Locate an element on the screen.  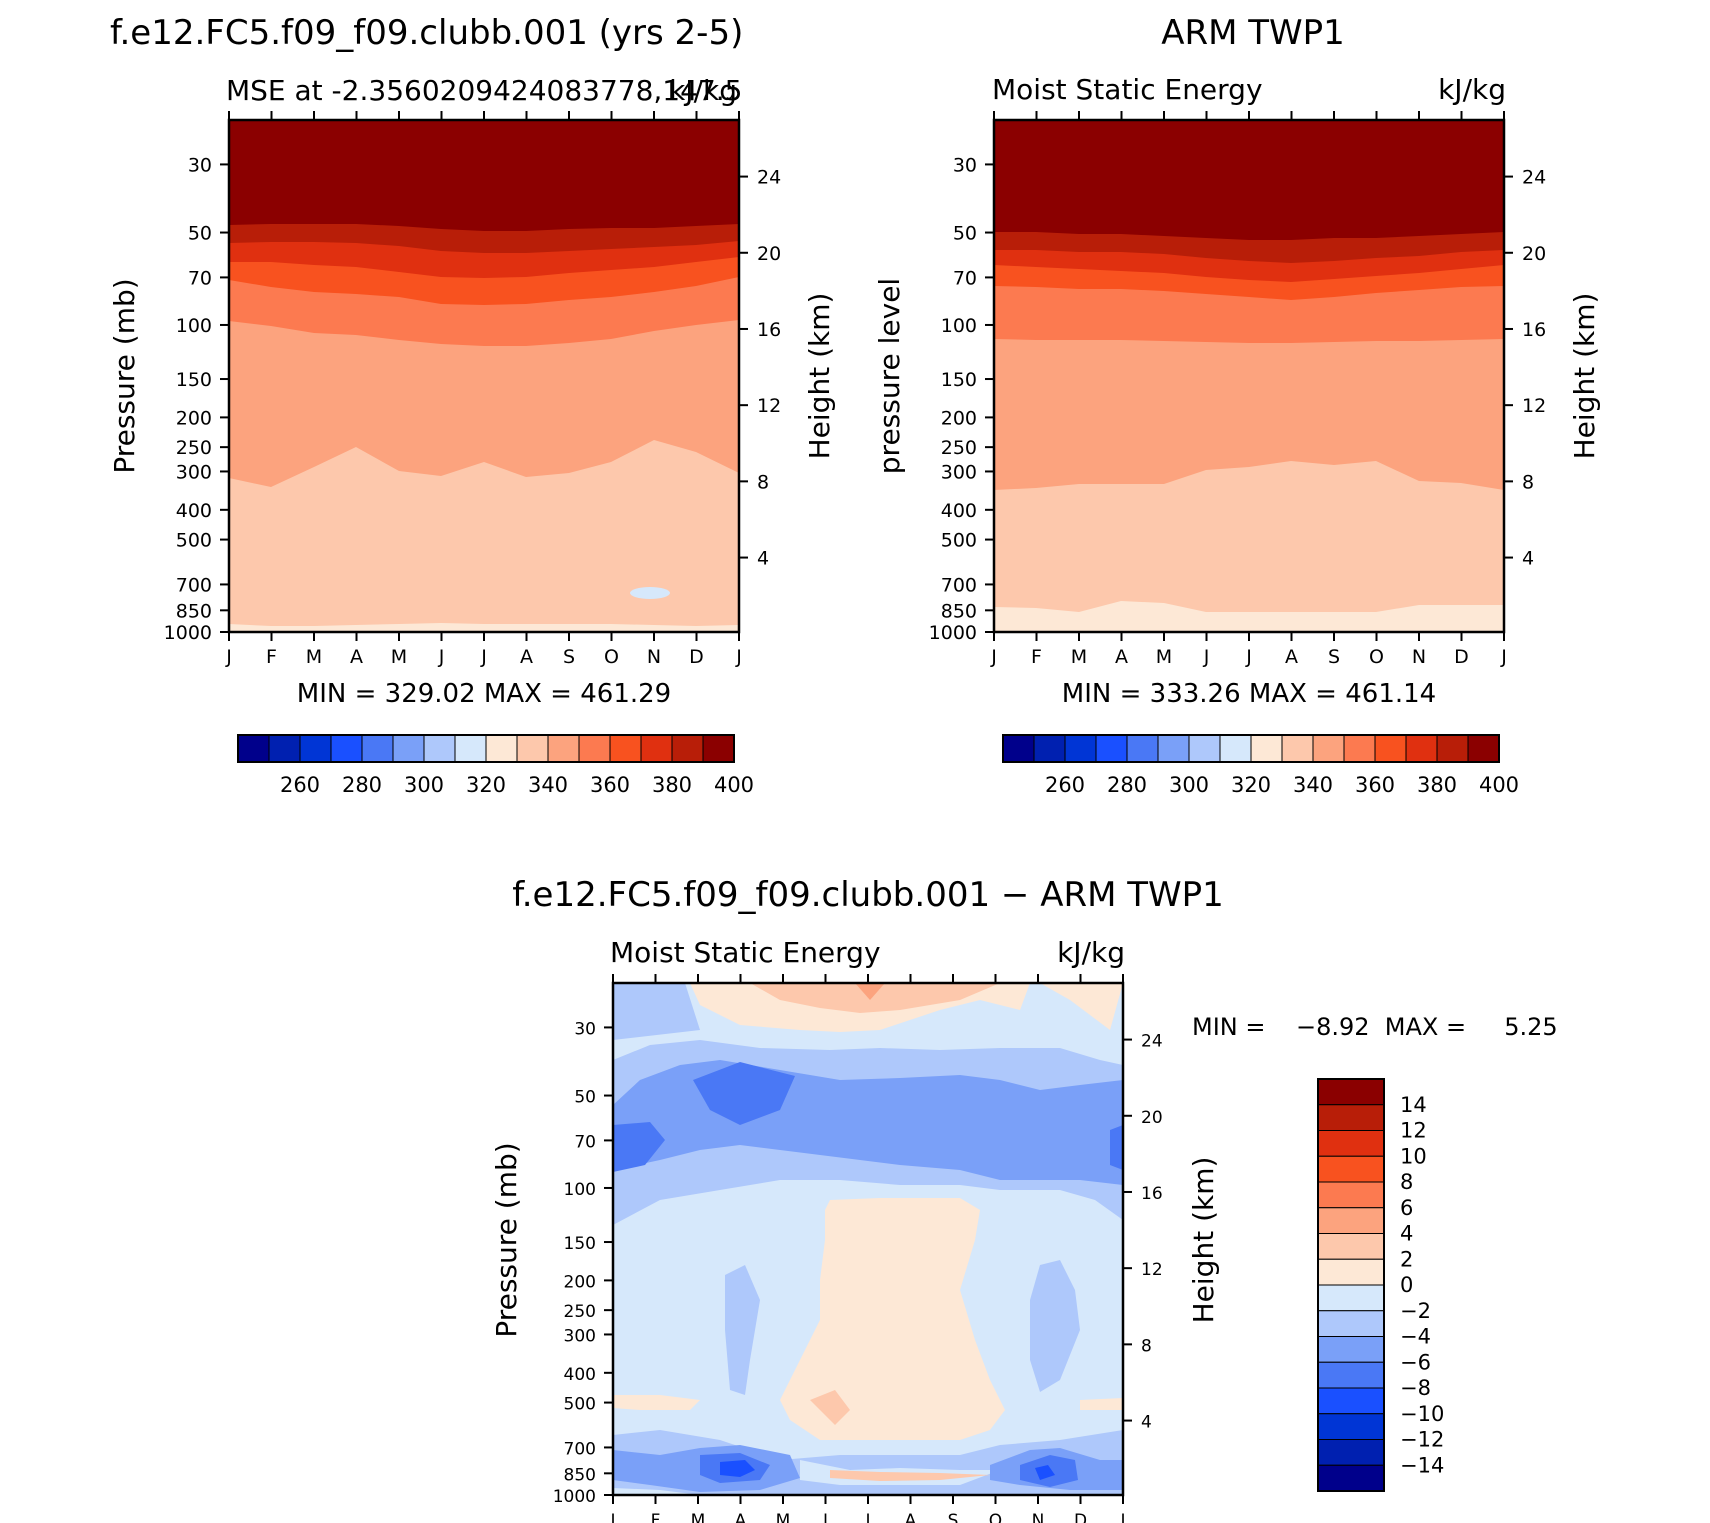
panel-diff-units: kJ/kg is located at coordinates (1091, 952).